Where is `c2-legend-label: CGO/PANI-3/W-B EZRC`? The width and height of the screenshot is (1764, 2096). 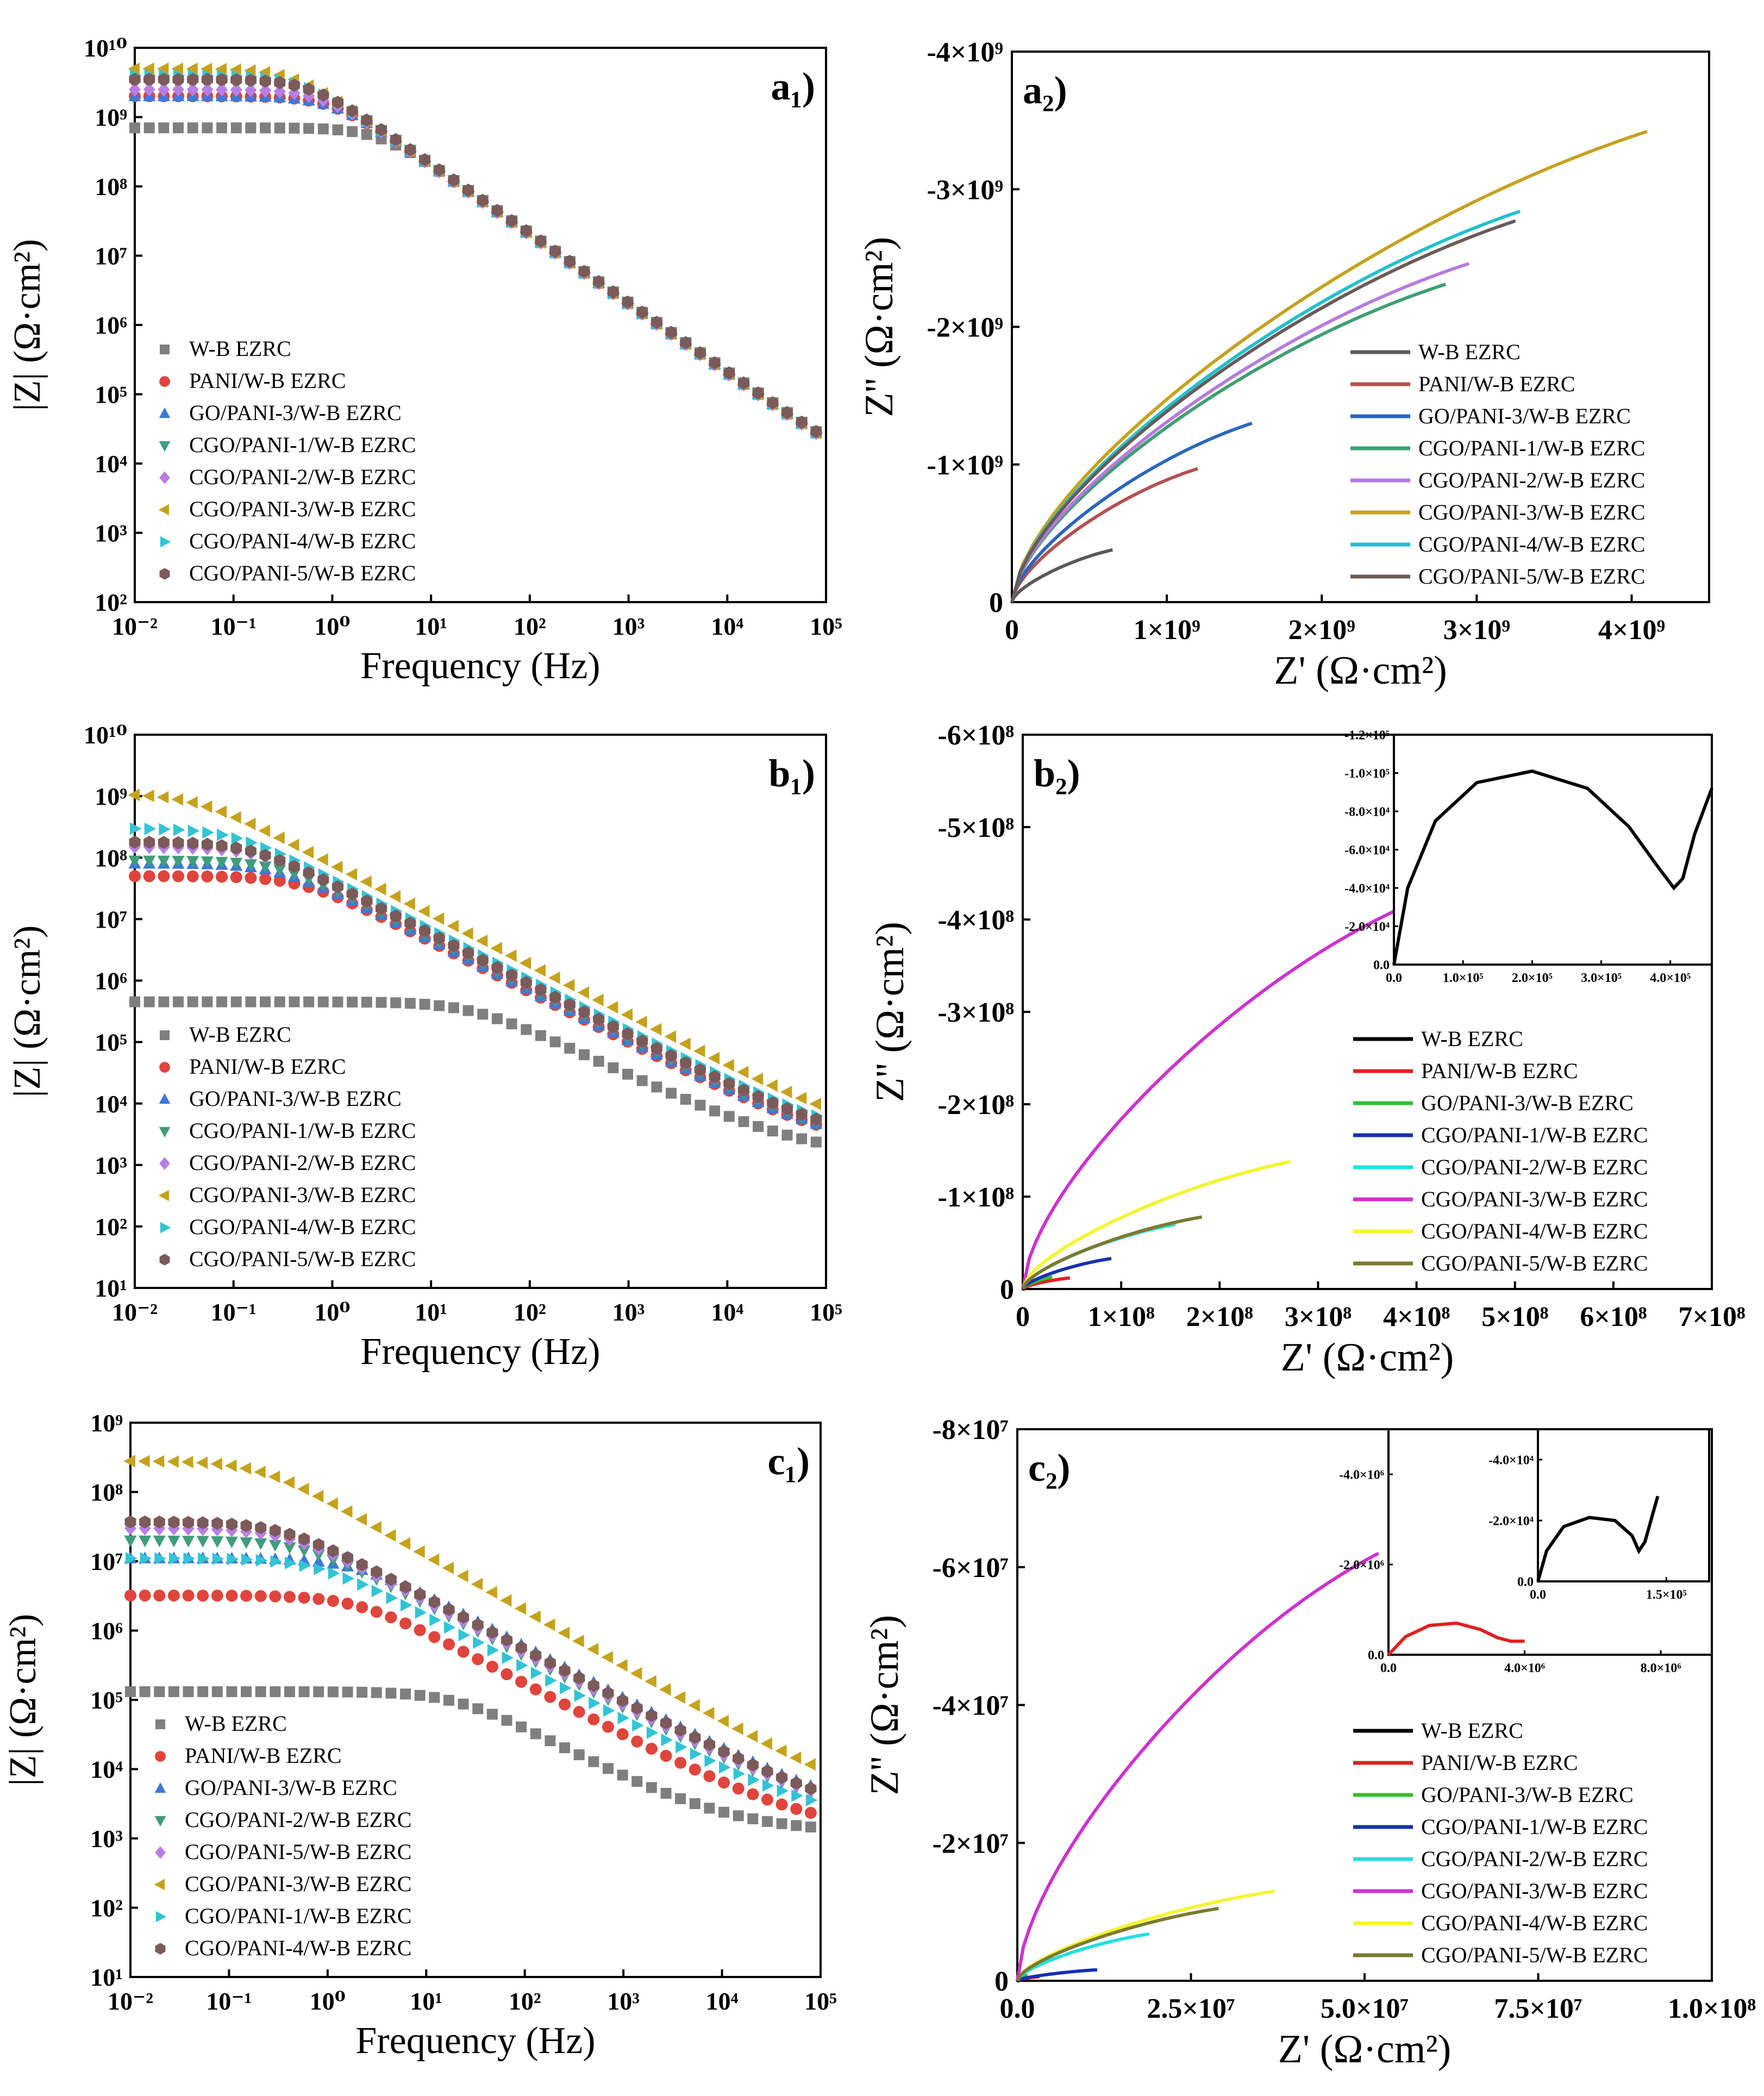 c2-legend-label: CGO/PANI-3/W-B EZRC is located at coordinates (1534, 1891).